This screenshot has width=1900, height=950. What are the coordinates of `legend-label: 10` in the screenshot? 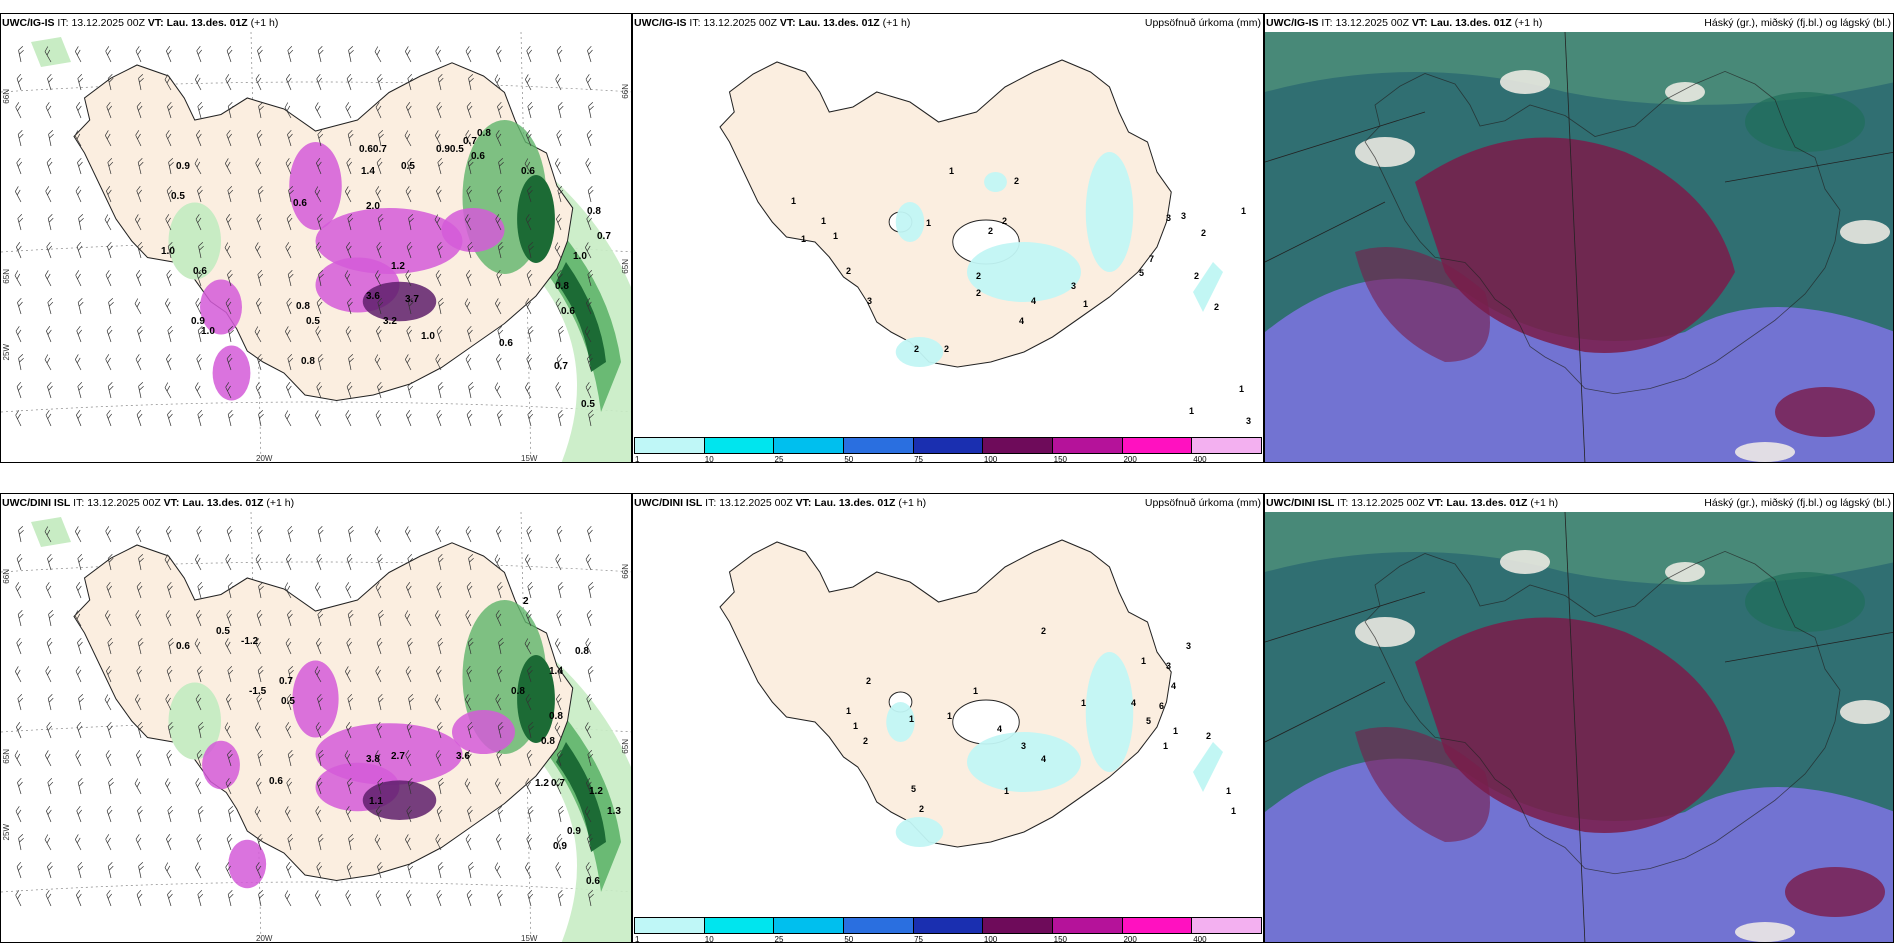 It's located at (709, 459).